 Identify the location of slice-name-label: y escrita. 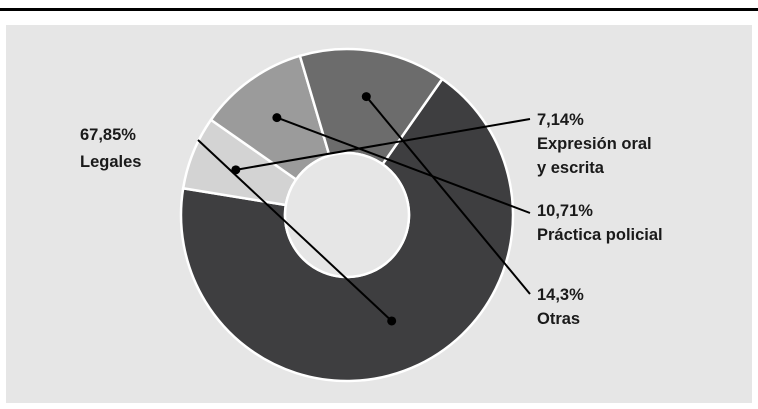
(571, 168).